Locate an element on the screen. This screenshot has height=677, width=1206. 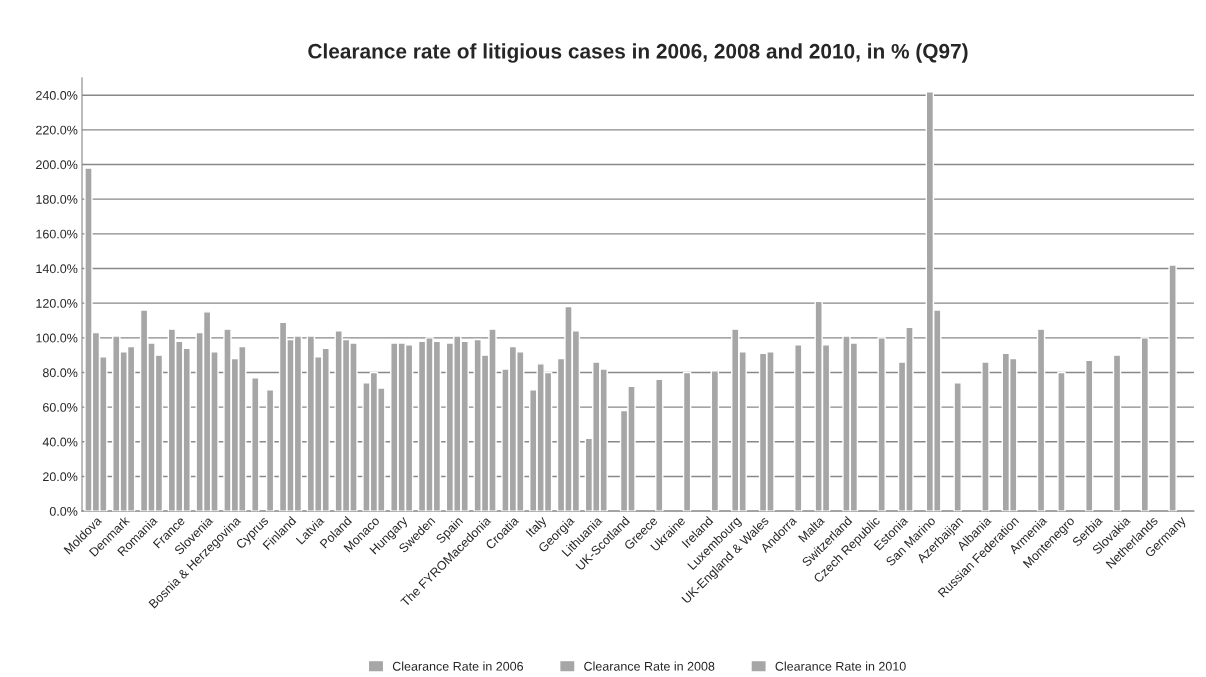
legend-label: Clearance Rate in 2010 is located at coordinates (840, 666).